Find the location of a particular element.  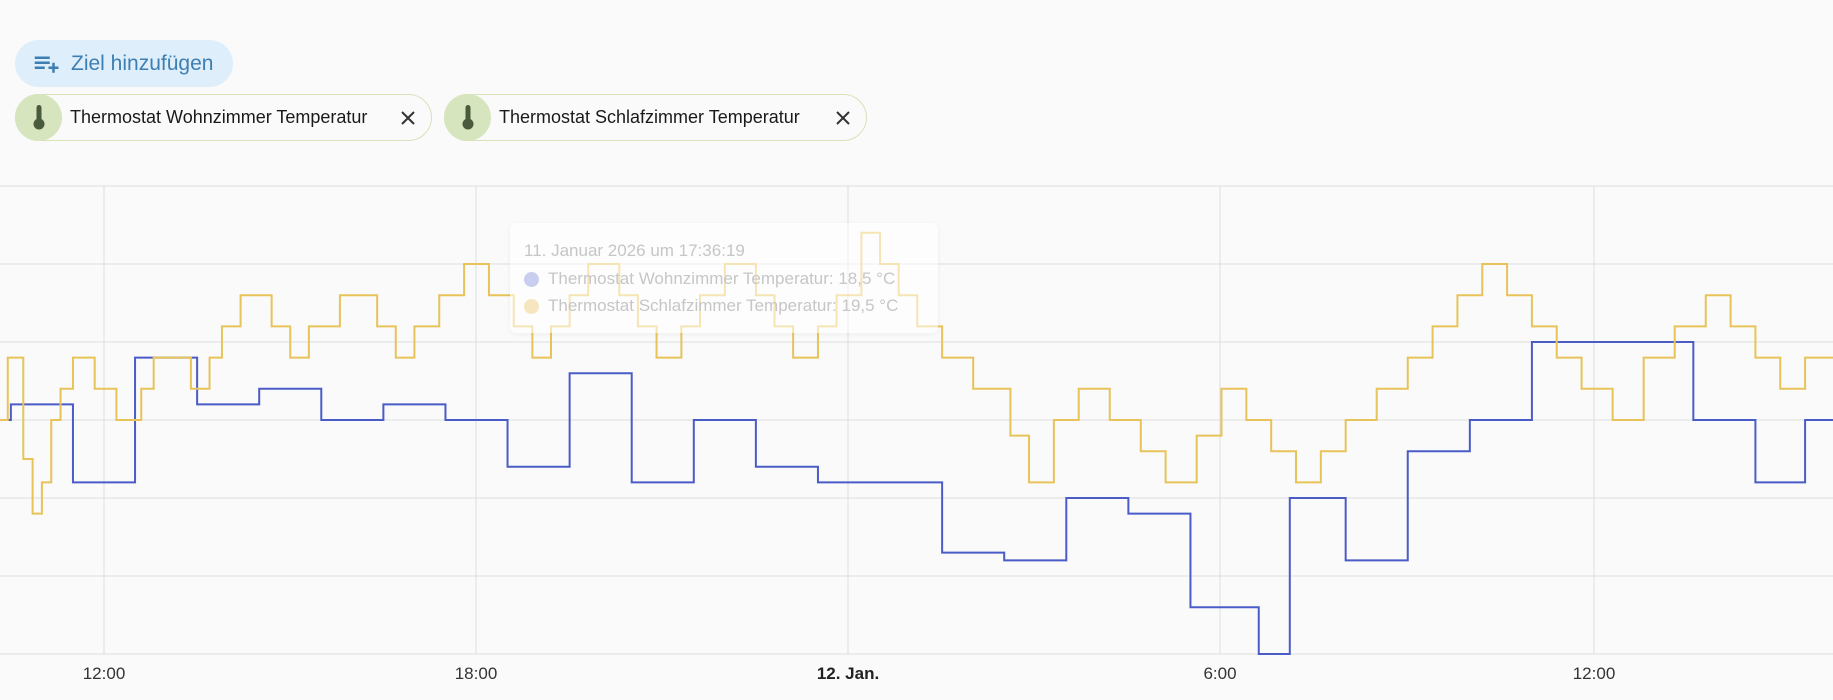

target-chip-wohnzimmer: Thermostat Wohnzimmer Temperatur is located at coordinates (223, 117).